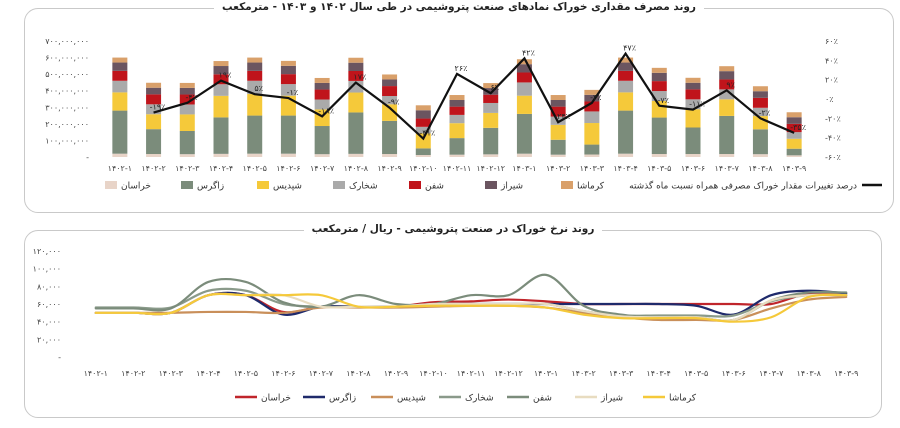 Image resolution: width=900 pixels, height=428 pixels. I want to click on x-tick-label: ۱۴۰۳-۷, so click(727, 168).